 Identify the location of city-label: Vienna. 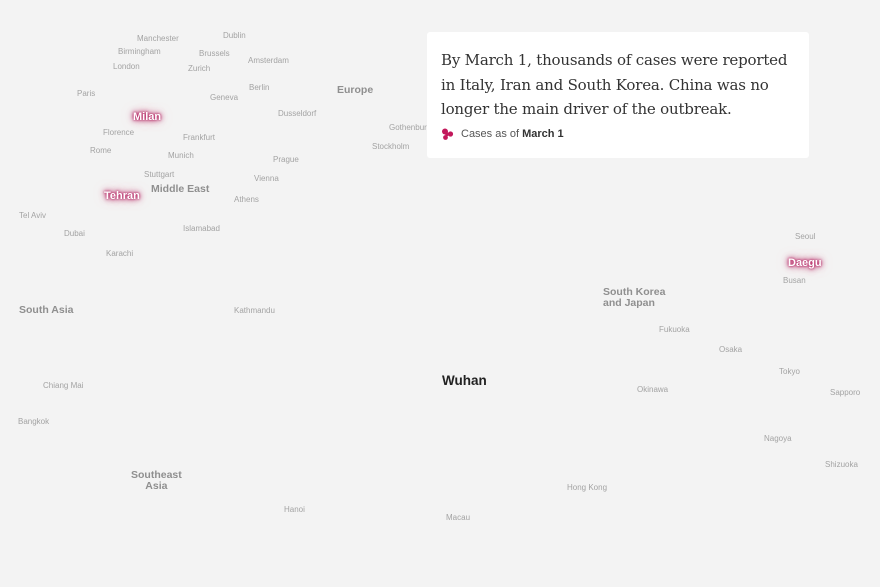
(266, 178).